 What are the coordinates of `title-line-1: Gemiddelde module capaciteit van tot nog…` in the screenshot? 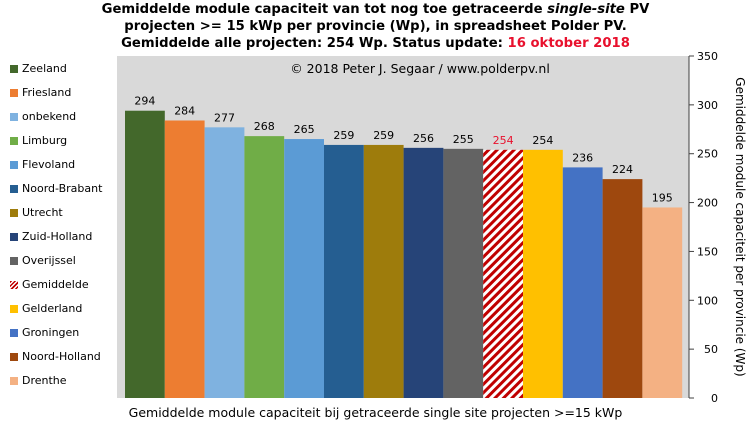 It's located at (375, 9).